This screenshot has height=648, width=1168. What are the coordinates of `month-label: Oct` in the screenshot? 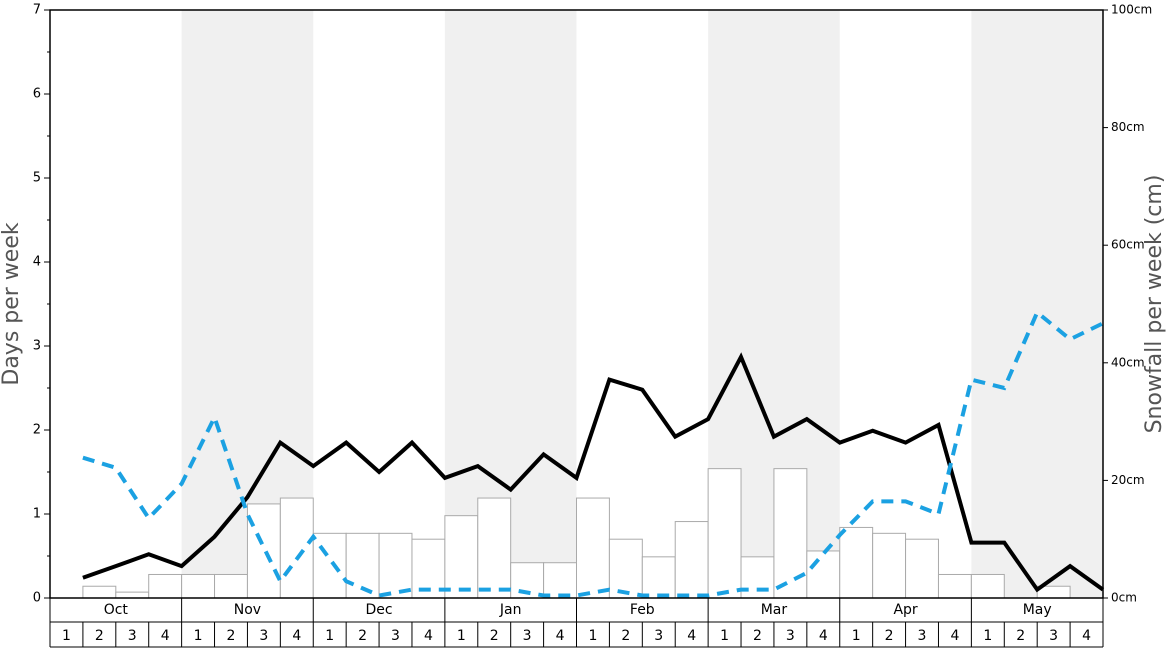 It's located at (116, 610).